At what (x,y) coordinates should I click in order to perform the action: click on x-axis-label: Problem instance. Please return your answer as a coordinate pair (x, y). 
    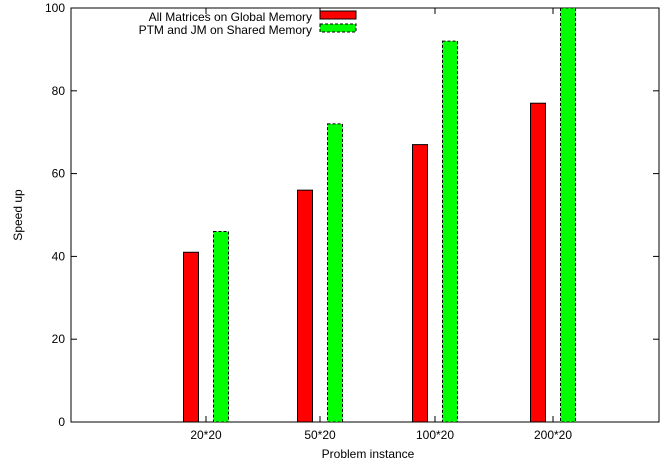
    Looking at the image, I should click on (368, 454).